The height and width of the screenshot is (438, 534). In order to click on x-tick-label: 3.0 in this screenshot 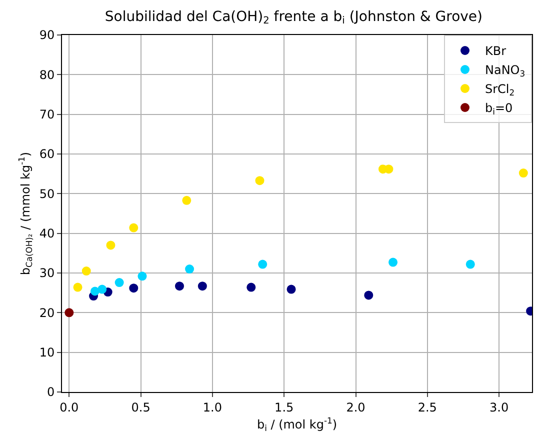, I will do `click(499, 407)`.